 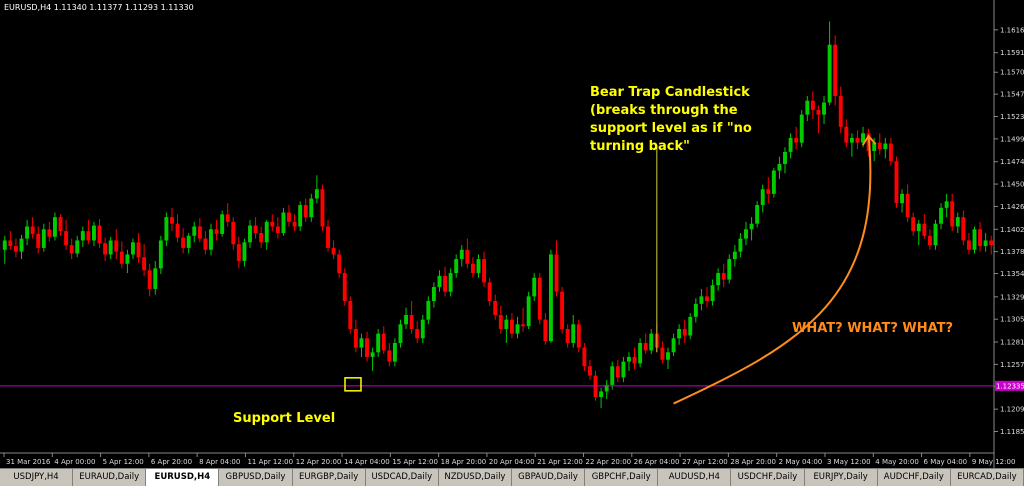 I want to click on symbol-tab: GBPCHF,Daily, so click(x=622, y=477).